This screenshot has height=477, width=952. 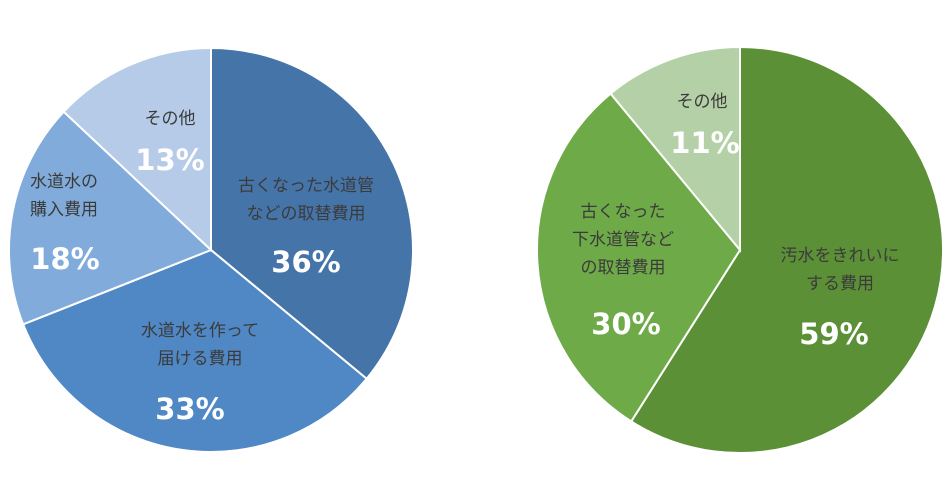 What do you see at coordinates (306, 200) in the screenshot?
I see `slice-label-pipe-replacement: 古くなった水道管 などの取替費用` at bounding box center [306, 200].